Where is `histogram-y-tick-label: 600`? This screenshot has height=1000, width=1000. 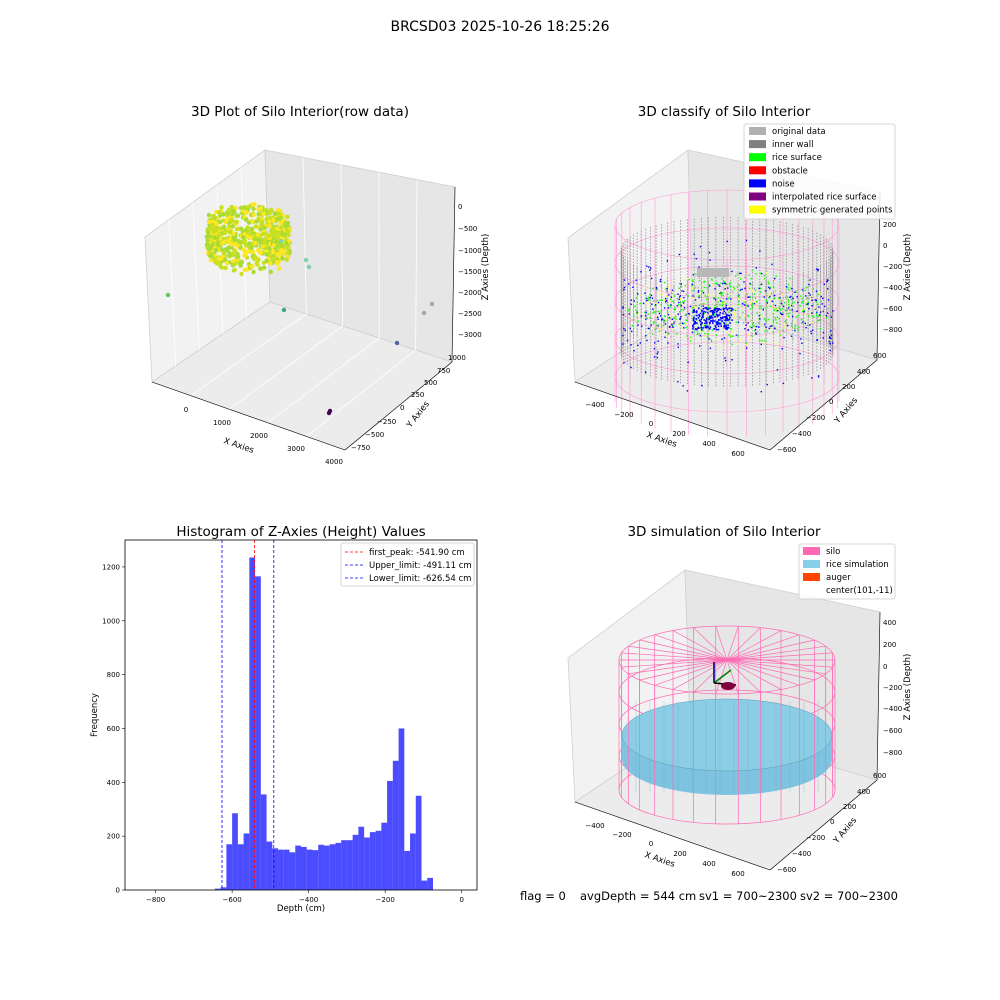
histogram-y-tick-label: 600 is located at coordinates (113, 729).